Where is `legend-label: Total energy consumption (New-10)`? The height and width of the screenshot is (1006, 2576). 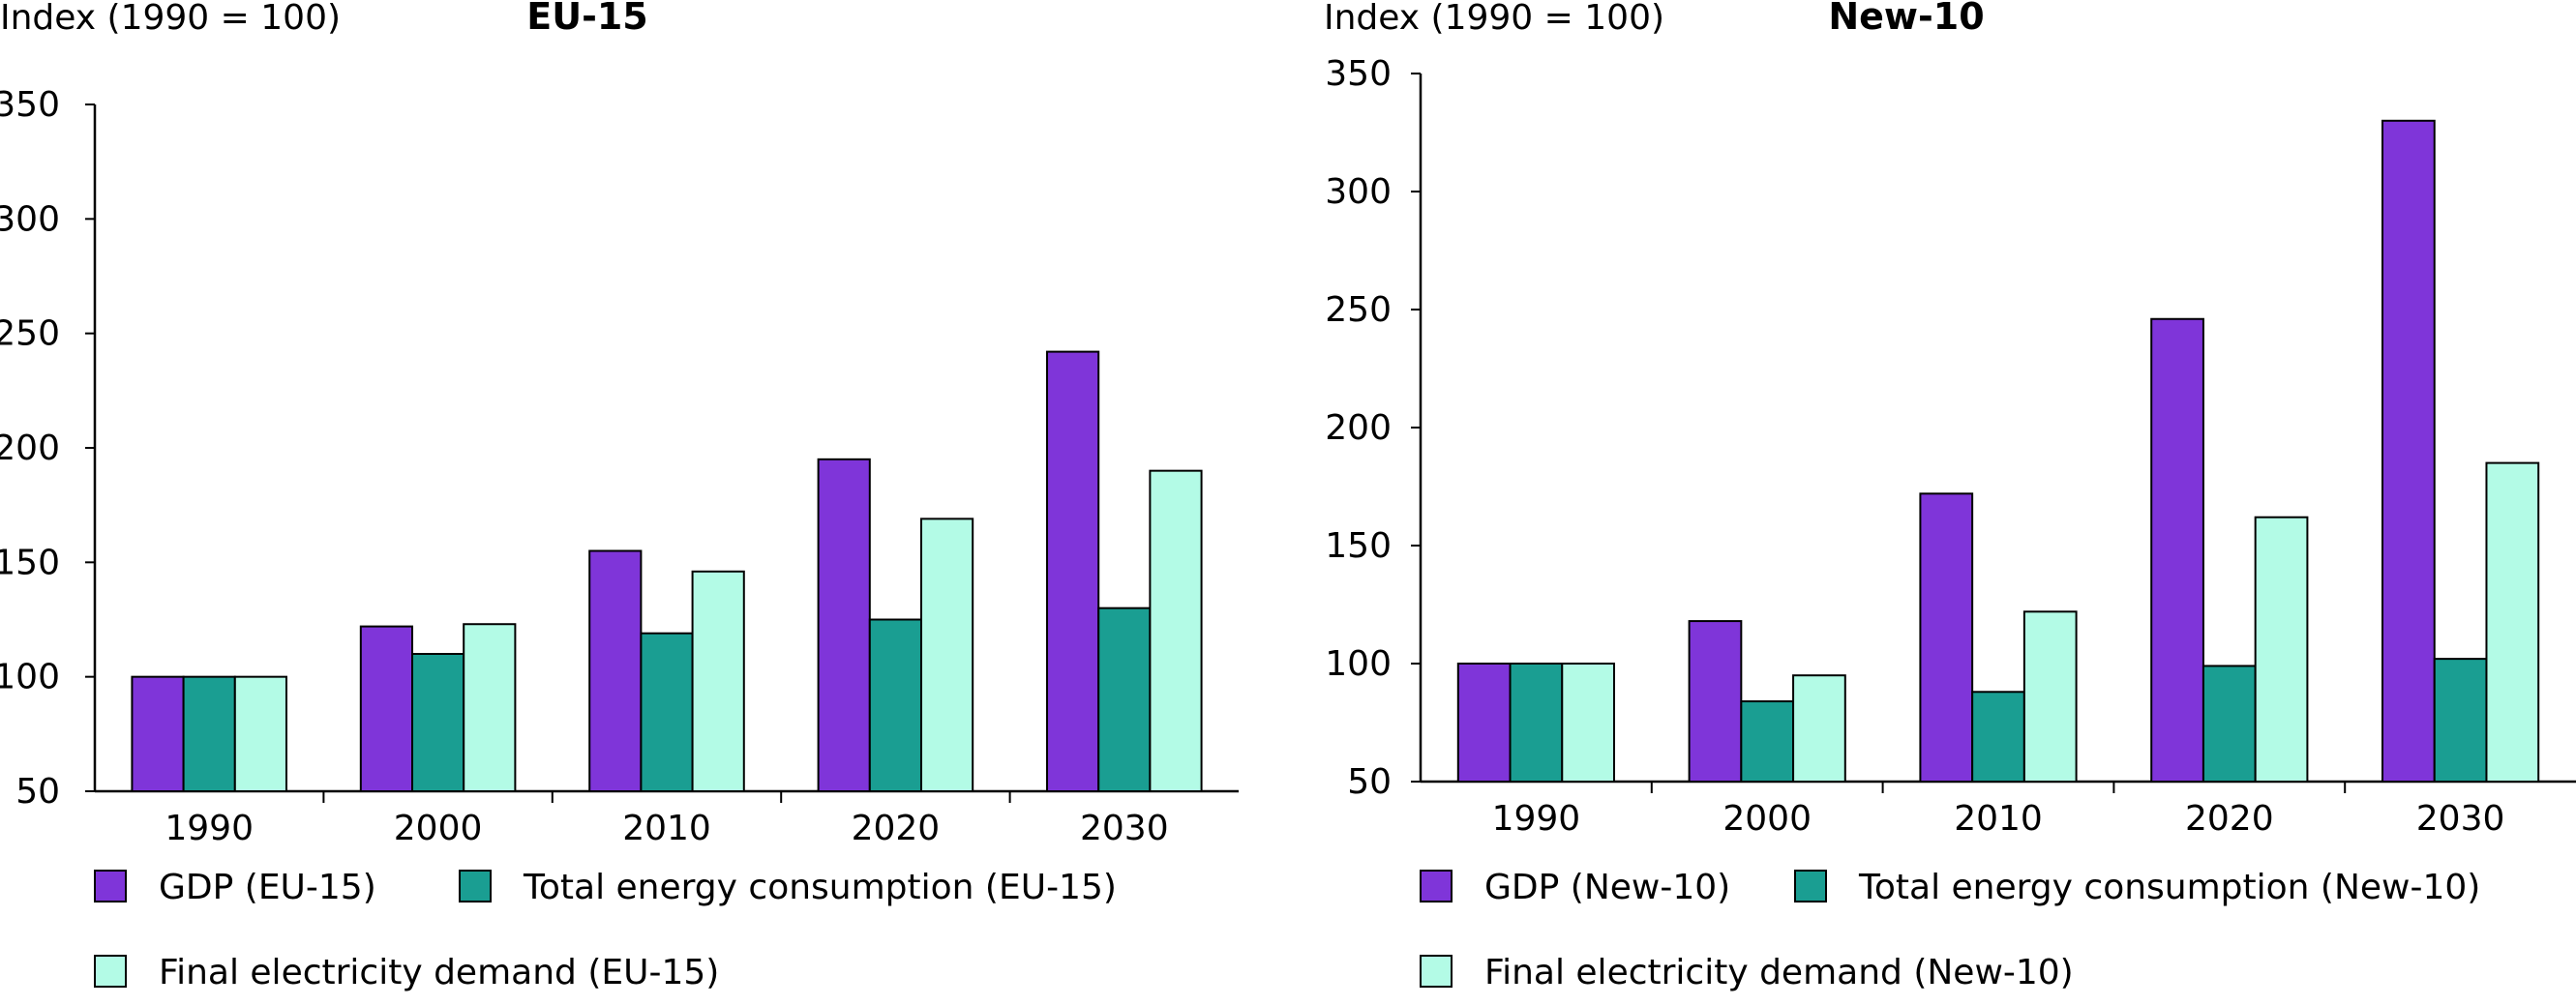 legend-label: Total energy consumption (New-10) is located at coordinates (2169, 888).